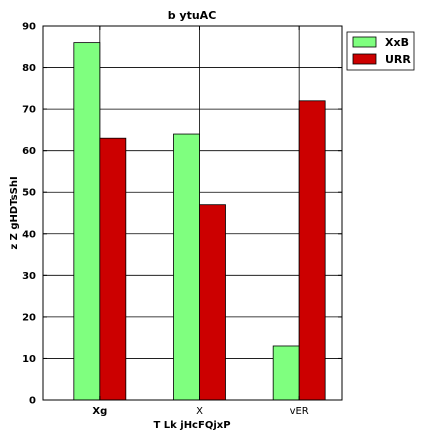  Describe the element at coordinates (113, 269) in the screenshot. I see `bar-urr-xg` at that location.